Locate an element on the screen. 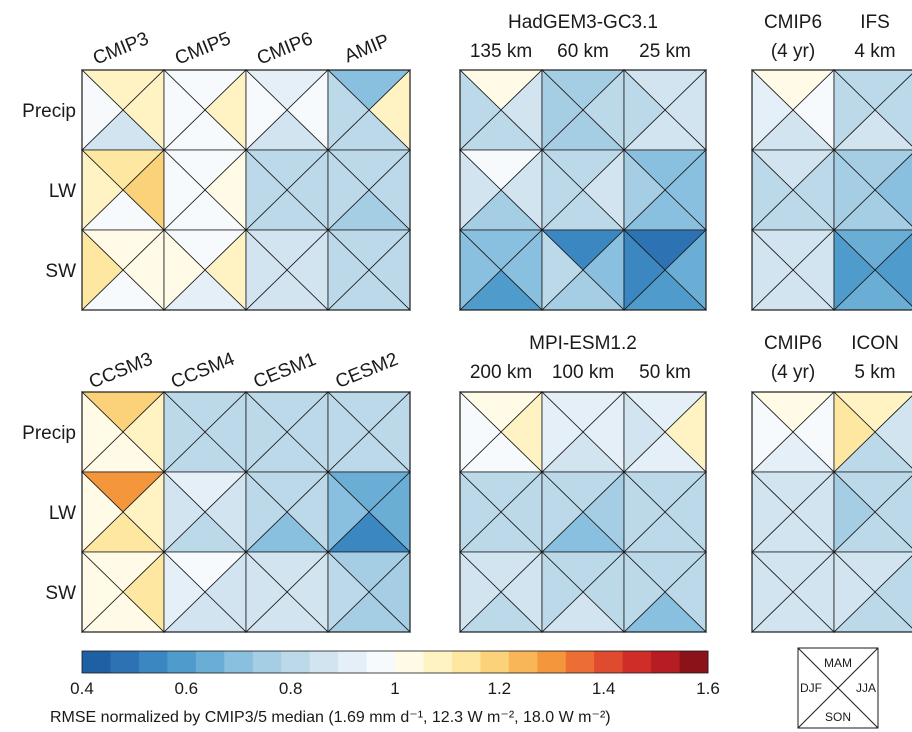 The height and width of the screenshot is (732, 912). season-key-bottom: SON is located at coordinates (838, 717).